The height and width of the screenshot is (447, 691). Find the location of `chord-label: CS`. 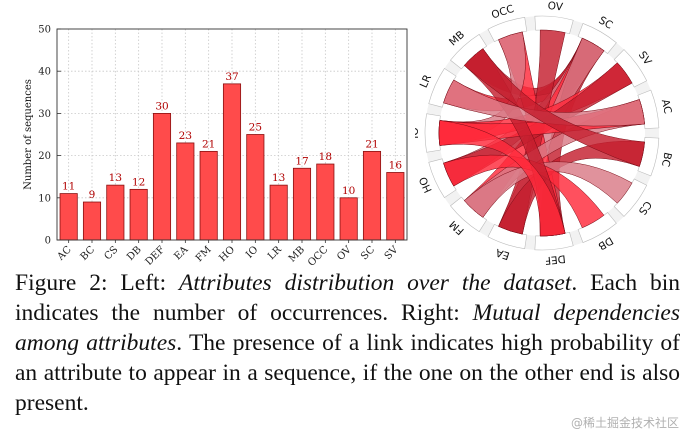

chord-label: CS is located at coordinates (645, 207).